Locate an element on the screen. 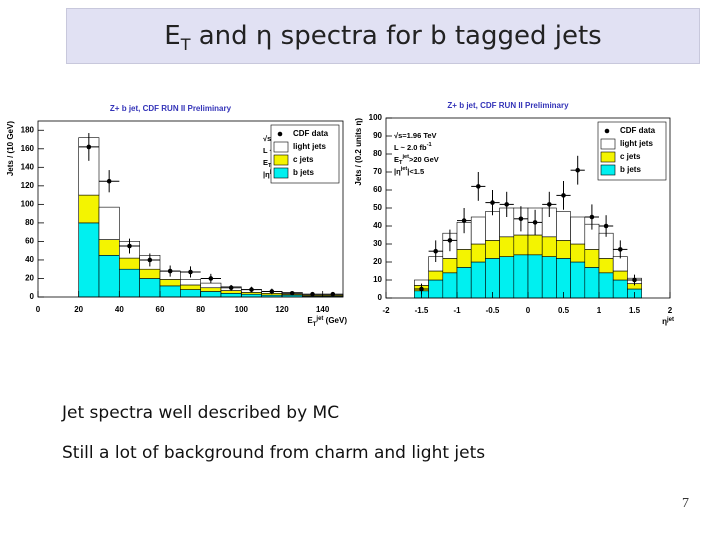  plot-frame is located at coordinates (190, 209).